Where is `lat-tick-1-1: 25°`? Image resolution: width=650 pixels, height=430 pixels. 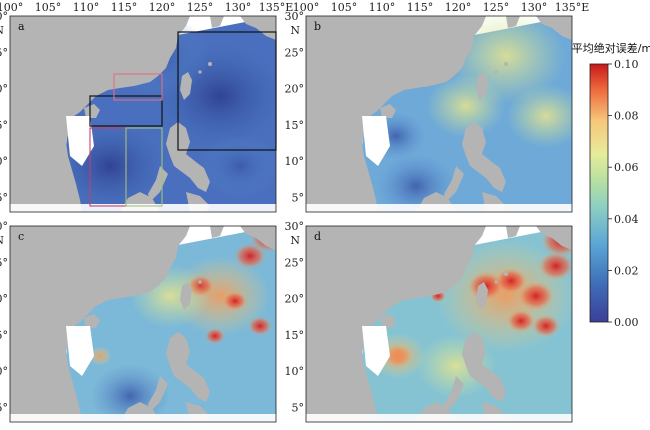 lat-tick-1-1: 25° is located at coordinates (4, 262).